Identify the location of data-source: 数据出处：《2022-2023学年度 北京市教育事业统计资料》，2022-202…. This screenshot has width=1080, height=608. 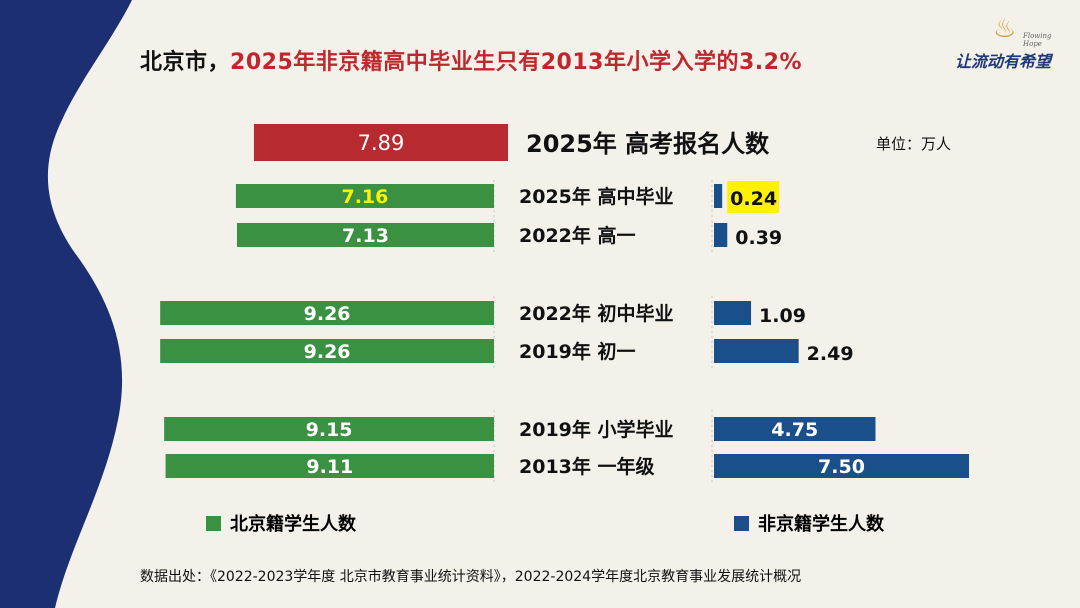
(471, 577).